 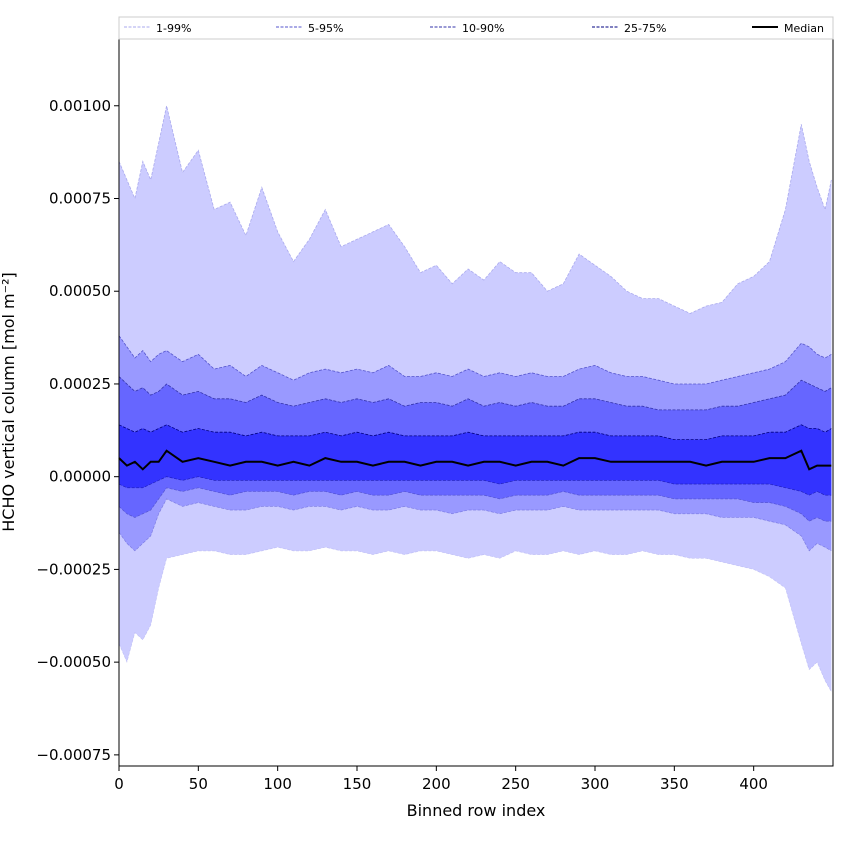 What do you see at coordinates (475, 486) in the screenshot?
I see `band-25-75%-lower-line` at bounding box center [475, 486].